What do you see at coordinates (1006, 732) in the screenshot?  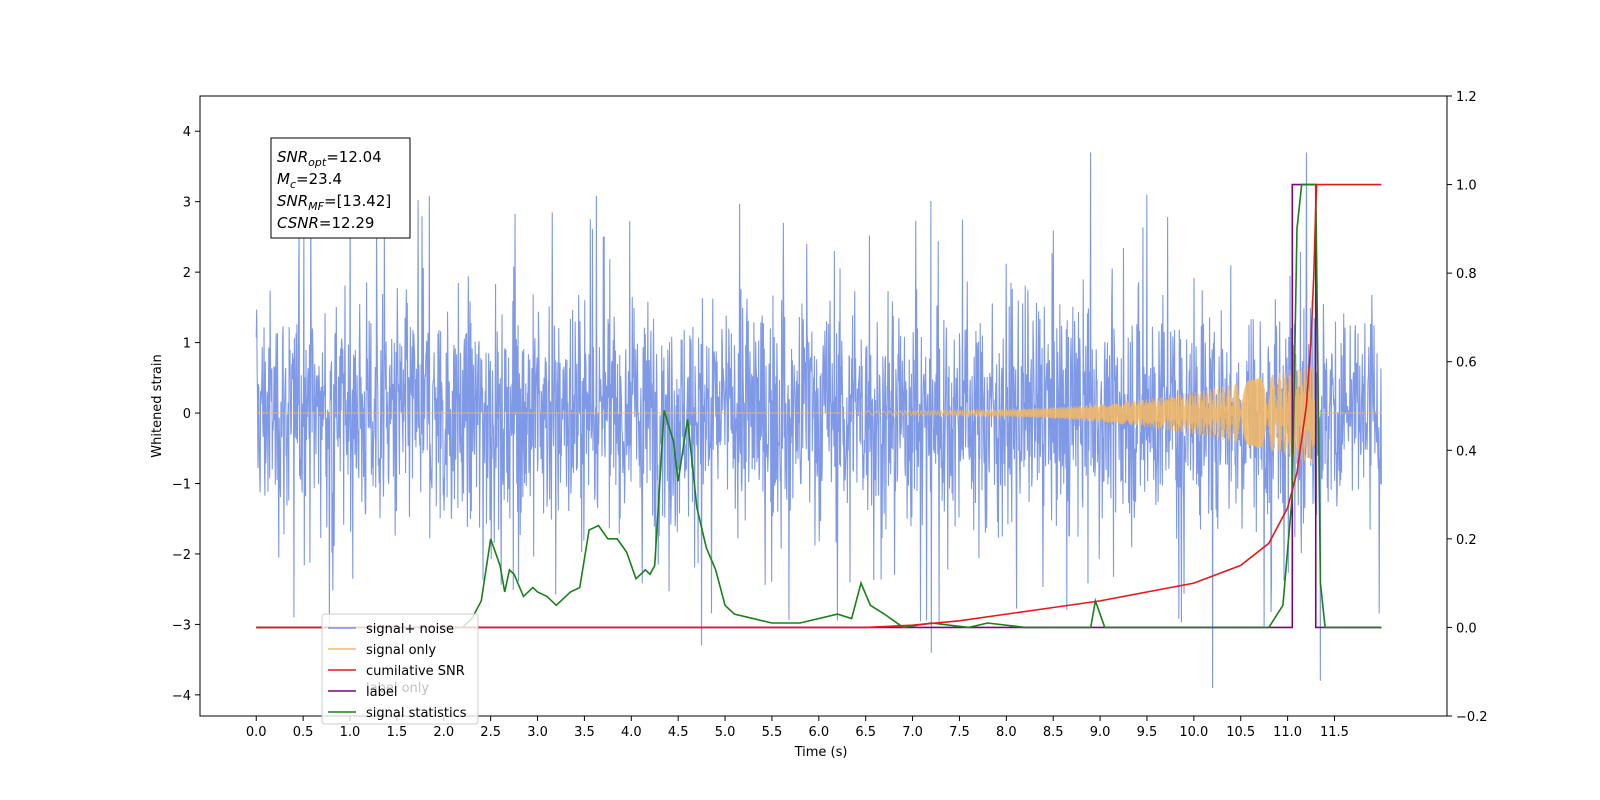 I see `x-tick-label: 8.0` at bounding box center [1006, 732].